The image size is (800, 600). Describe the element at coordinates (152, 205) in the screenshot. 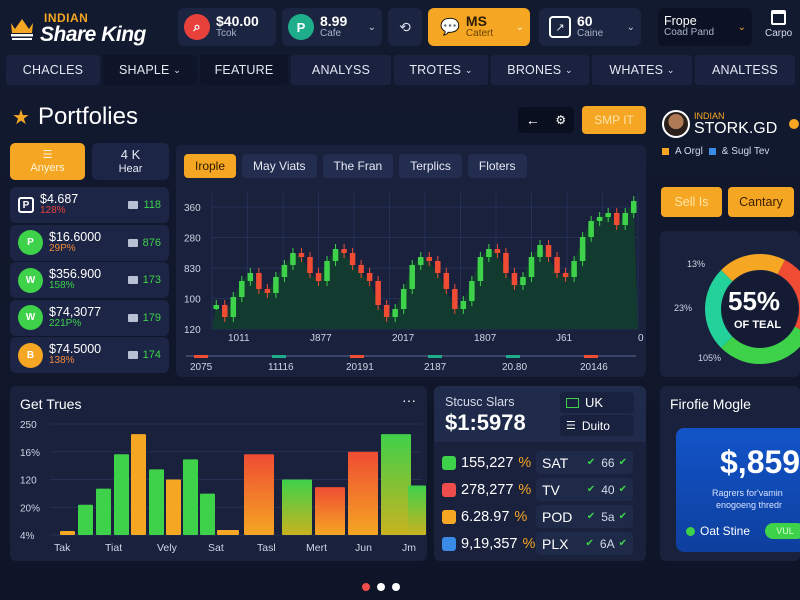

I see `asset-count: 118` at that location.